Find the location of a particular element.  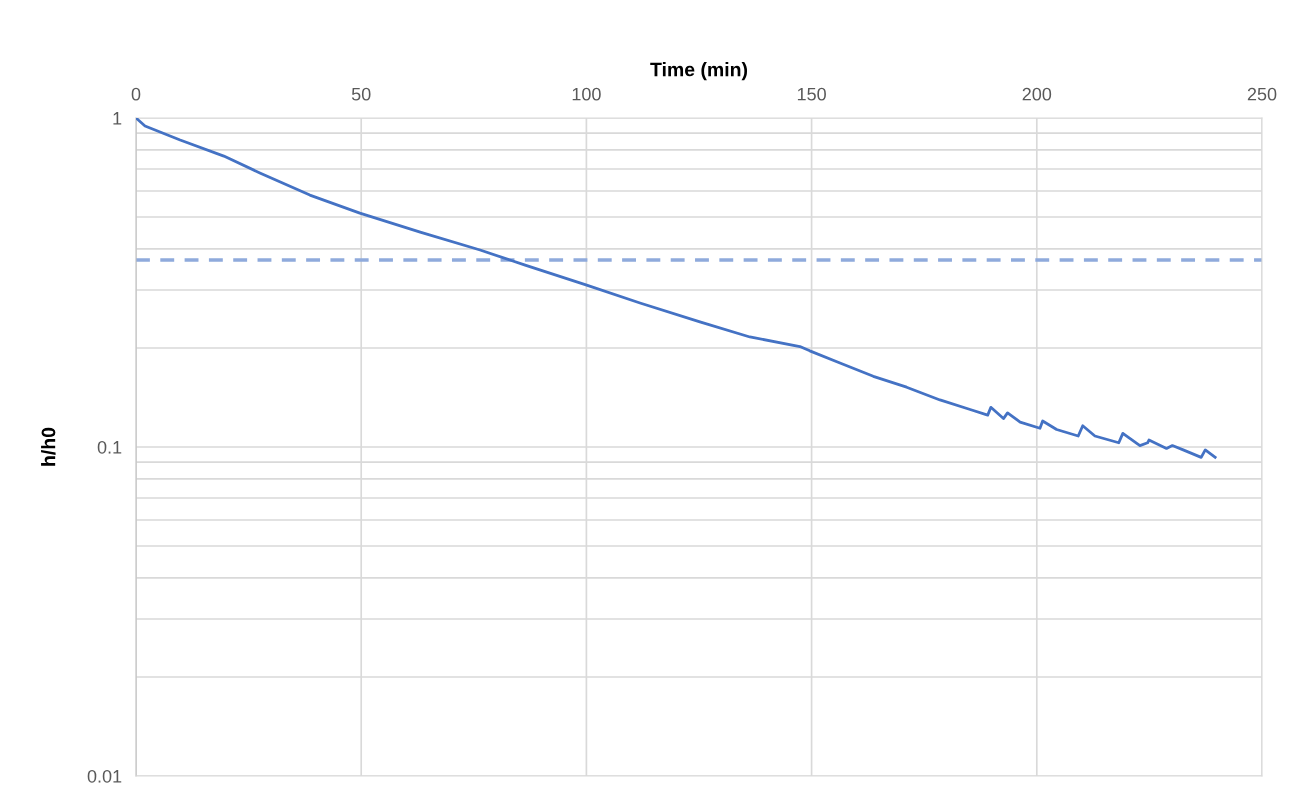

y-tick-label: 0.1 is located at coordinates (109, 447).